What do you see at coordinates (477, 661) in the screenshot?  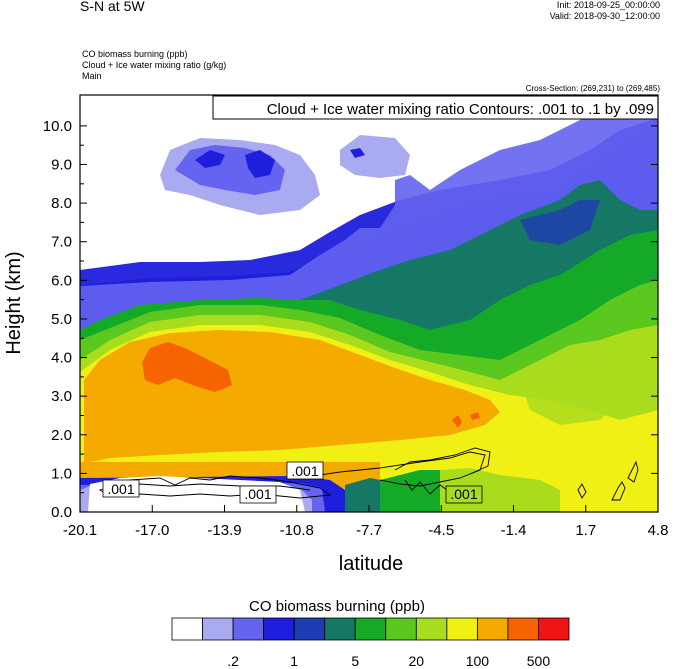 I see `colorbar-label: 100` at bounding box center [477, 661].